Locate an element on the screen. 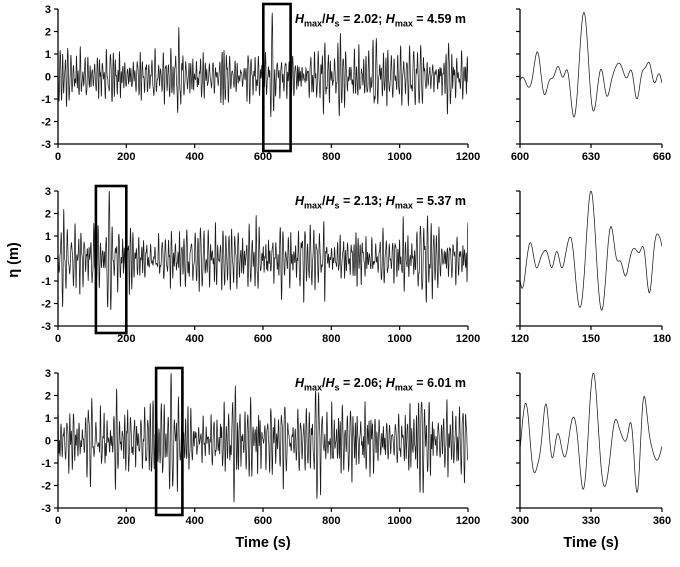 The width and height of the screenshot is (680, 567). x-tick-label: 180 is located at coordinates (662, 339).